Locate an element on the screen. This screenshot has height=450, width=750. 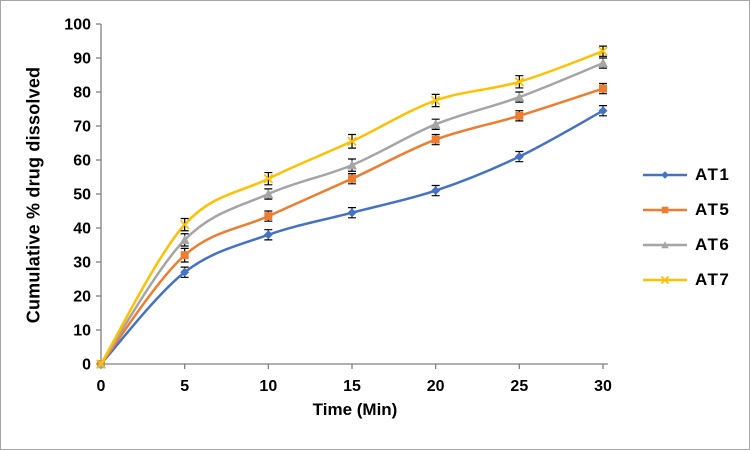
y-tick-label: 100 is located at coordinates (77, 25).